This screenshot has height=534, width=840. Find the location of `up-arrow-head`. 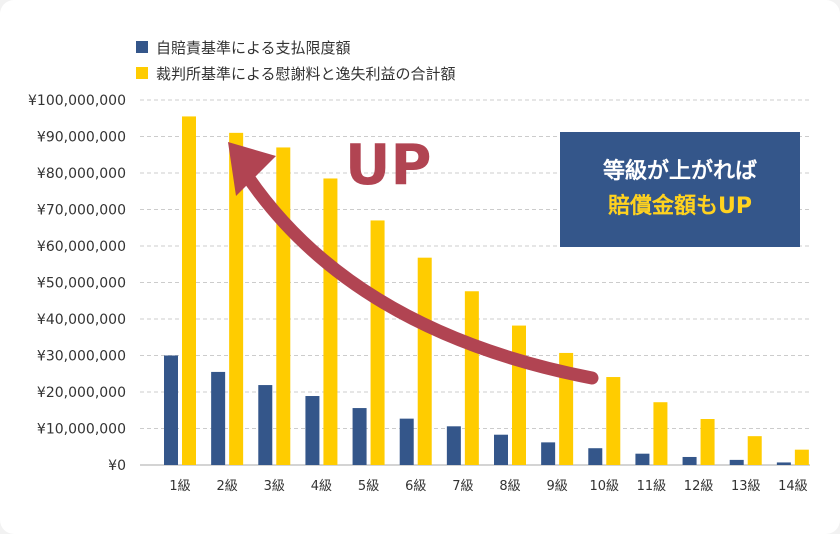

up-arrow-head is located at coordinates (252, 169).